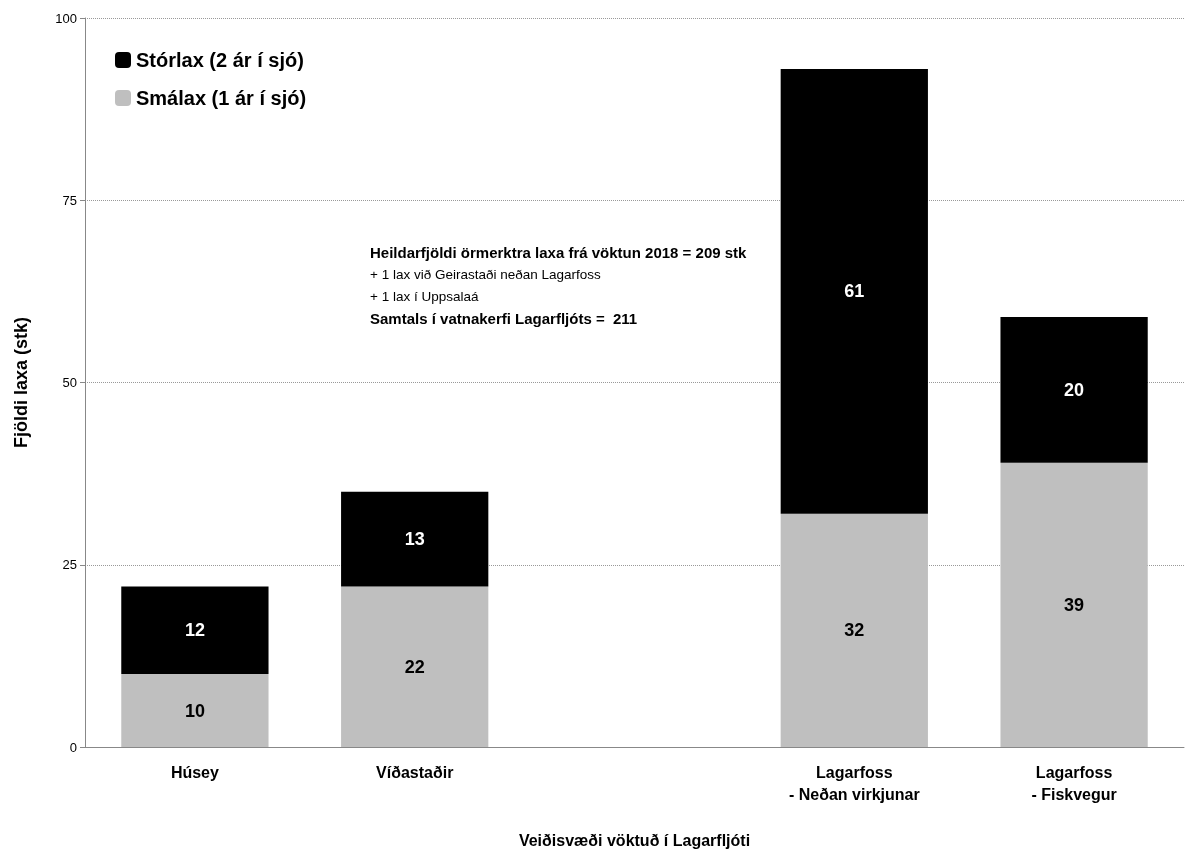 This screenshot has width=1186, height=855. What do you see at coordinates (504, 318) in the screenshot?
I see `annotation: Samtals í vatnakerfi Lagarfljóts = 211` at bounding box center [504, 318].